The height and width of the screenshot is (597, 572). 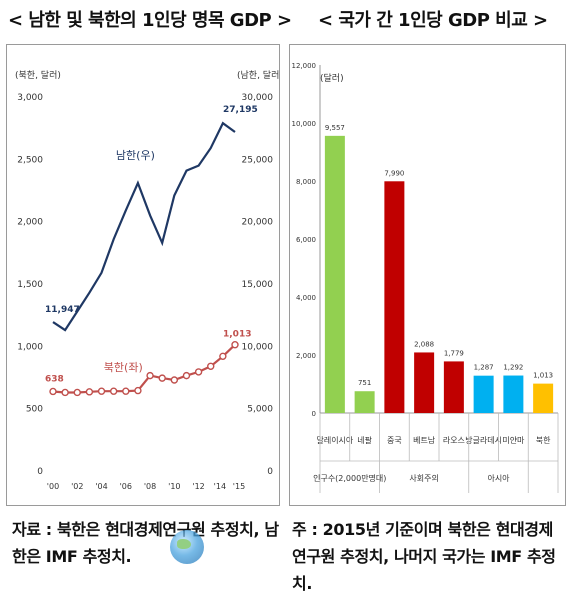 I want to click on left-source-note: 자료 : 북한은 현대경제연구원 추정치, 남한은 IMF 추정치., so click(x=145, y=543).